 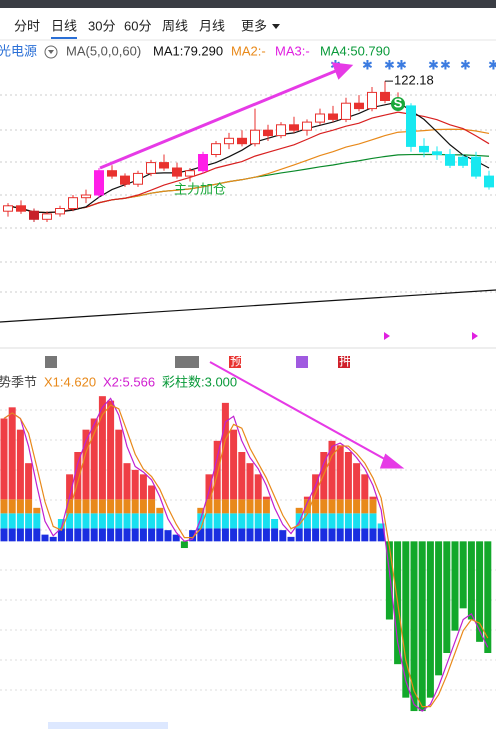 I want to click on tab: 月线, so click(x=212, y=25).